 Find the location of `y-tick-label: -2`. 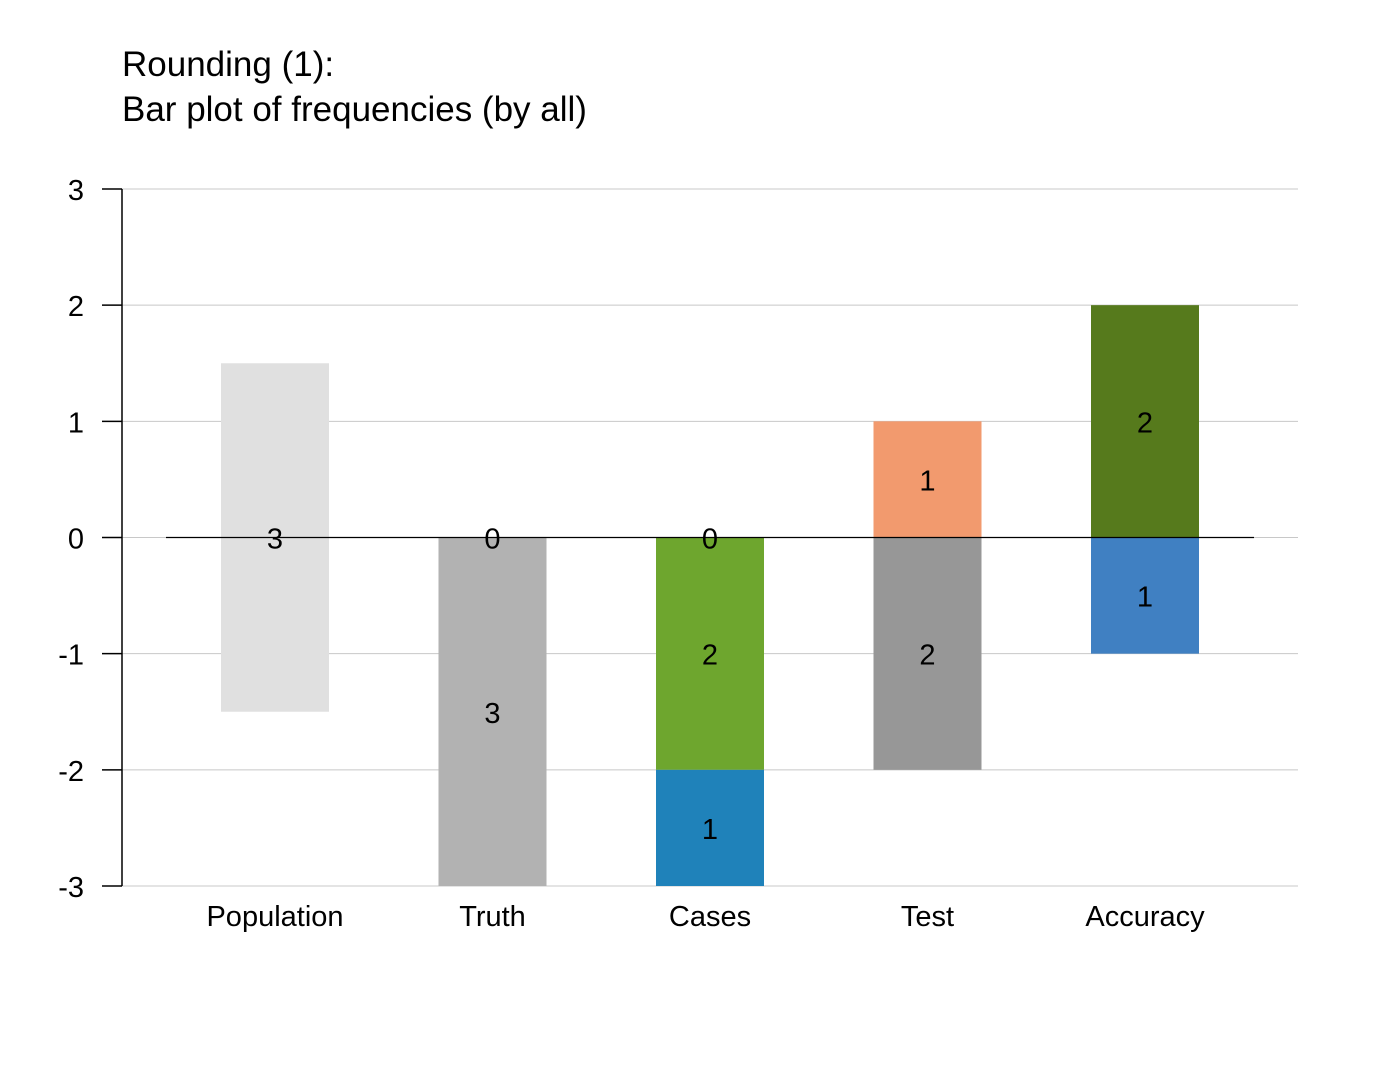

y-tick-label: -2 is located at coordinates (71, 772).